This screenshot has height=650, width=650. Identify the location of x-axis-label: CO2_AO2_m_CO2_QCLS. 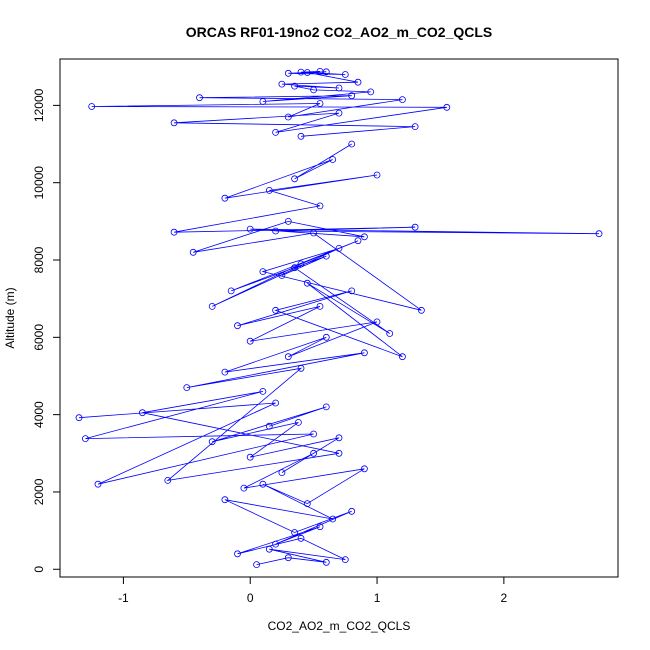
(339, 626).